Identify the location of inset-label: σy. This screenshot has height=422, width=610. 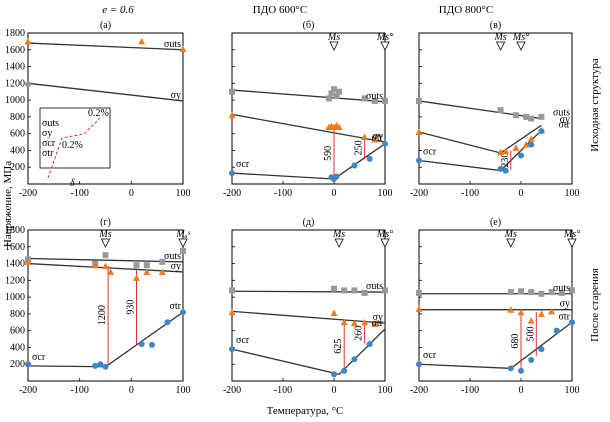
(47, 133).